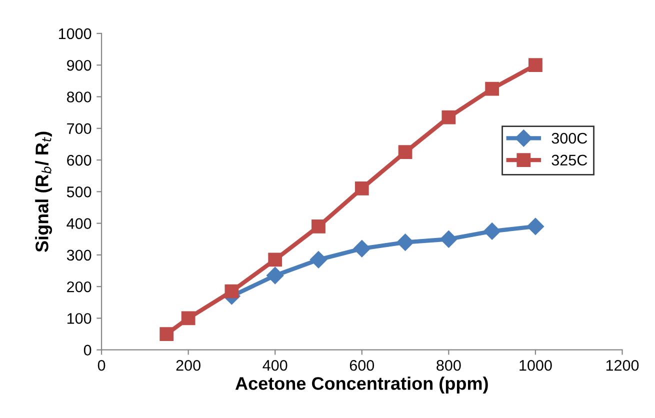 Image resolution: width=655 pixels, height=418 pixels. What do you see at coordinates (79, 160) in the screenshot?
I see `y-tick-label: 600` at bounding box center [79, 160].